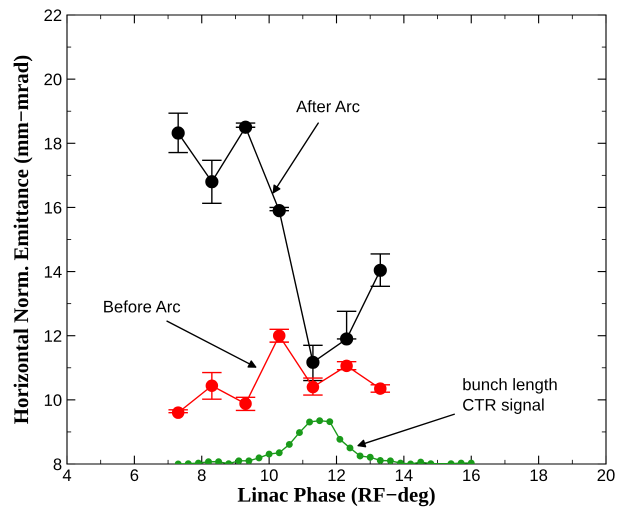  Describe the element at coordinates (23, 240) in the screenshot. I see `y-axis-title: Horizontal Norm. Emittance (mm−mrad)` at that location.